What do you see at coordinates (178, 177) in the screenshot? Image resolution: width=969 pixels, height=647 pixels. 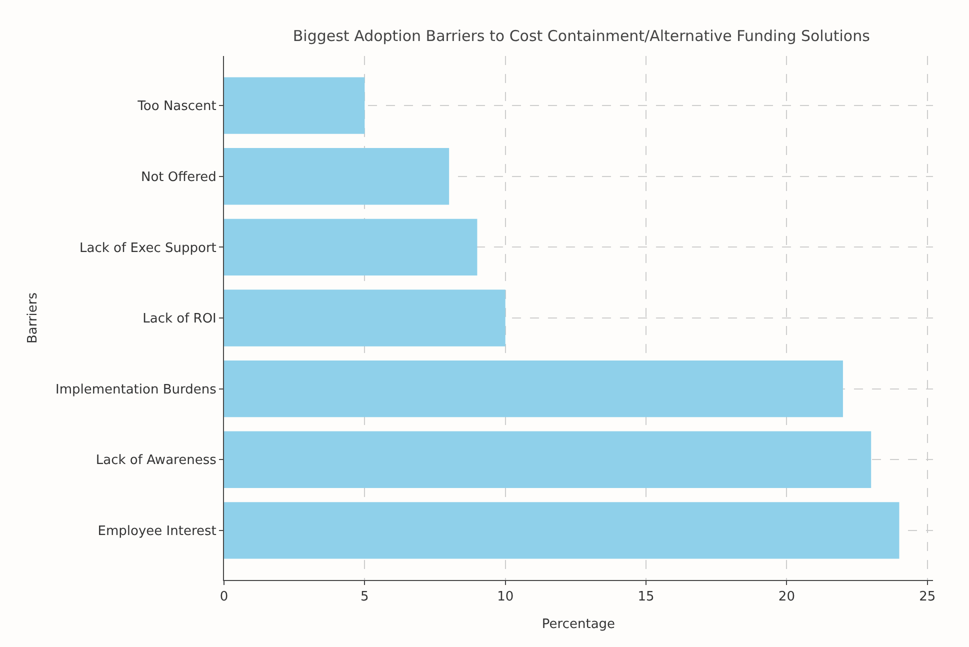 I see `y-tick-label: Not Offered` at bounding box center [178, 177].